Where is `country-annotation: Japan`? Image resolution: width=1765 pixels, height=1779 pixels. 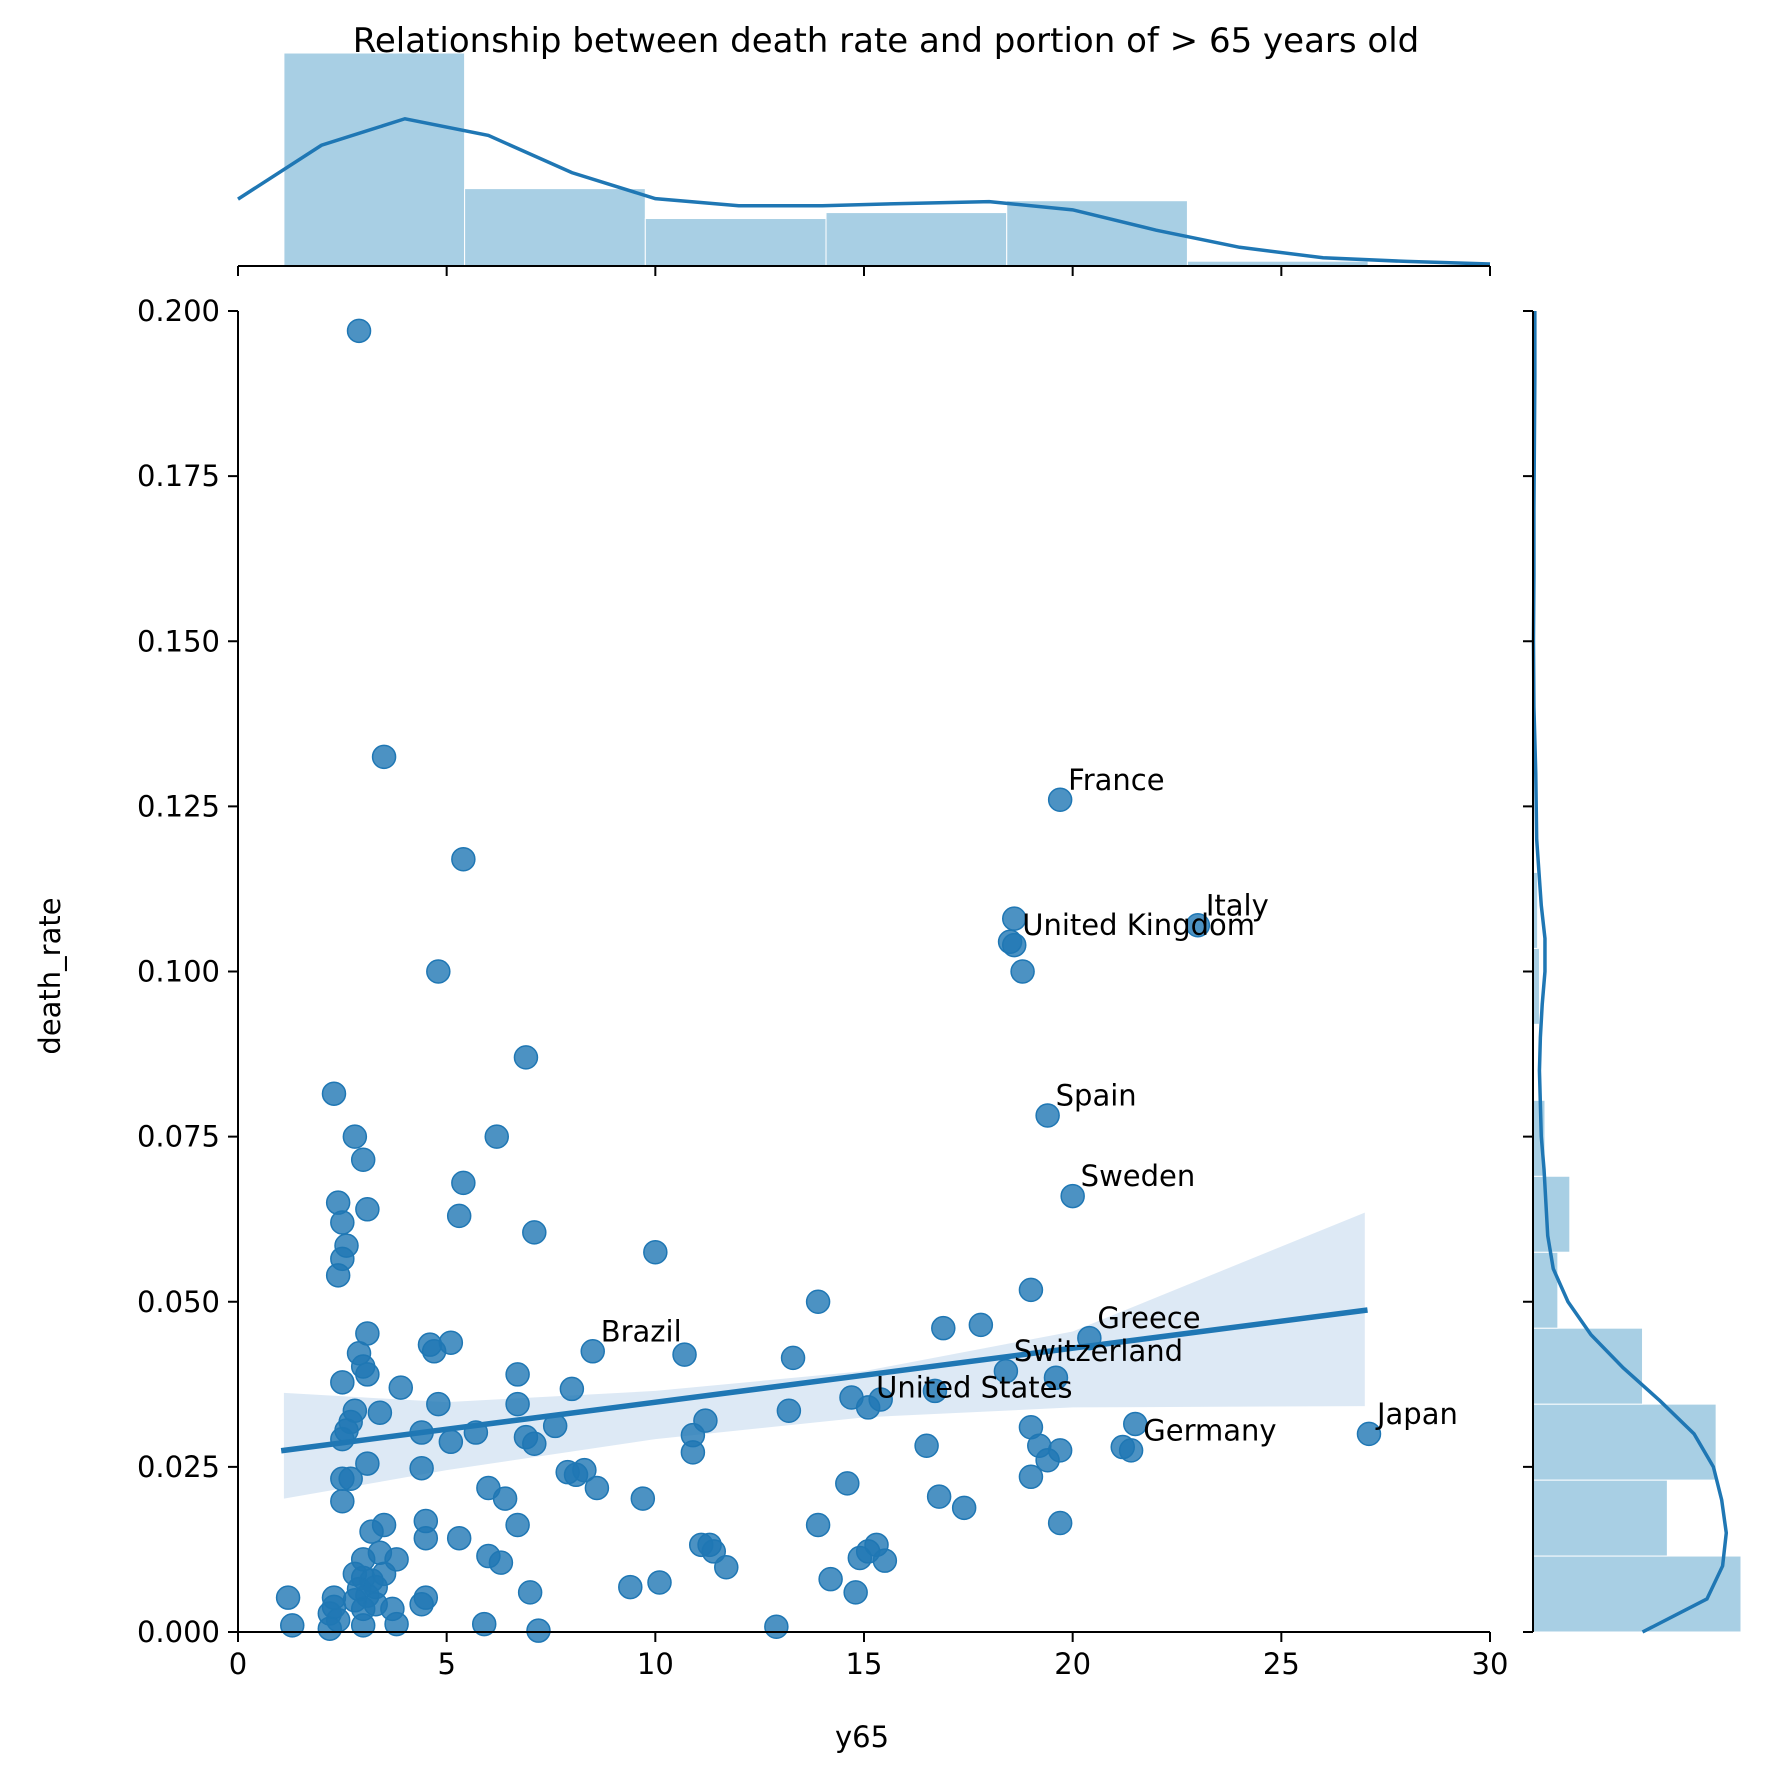 country-annotation: Japan is located at coordinates (1416, 1414).